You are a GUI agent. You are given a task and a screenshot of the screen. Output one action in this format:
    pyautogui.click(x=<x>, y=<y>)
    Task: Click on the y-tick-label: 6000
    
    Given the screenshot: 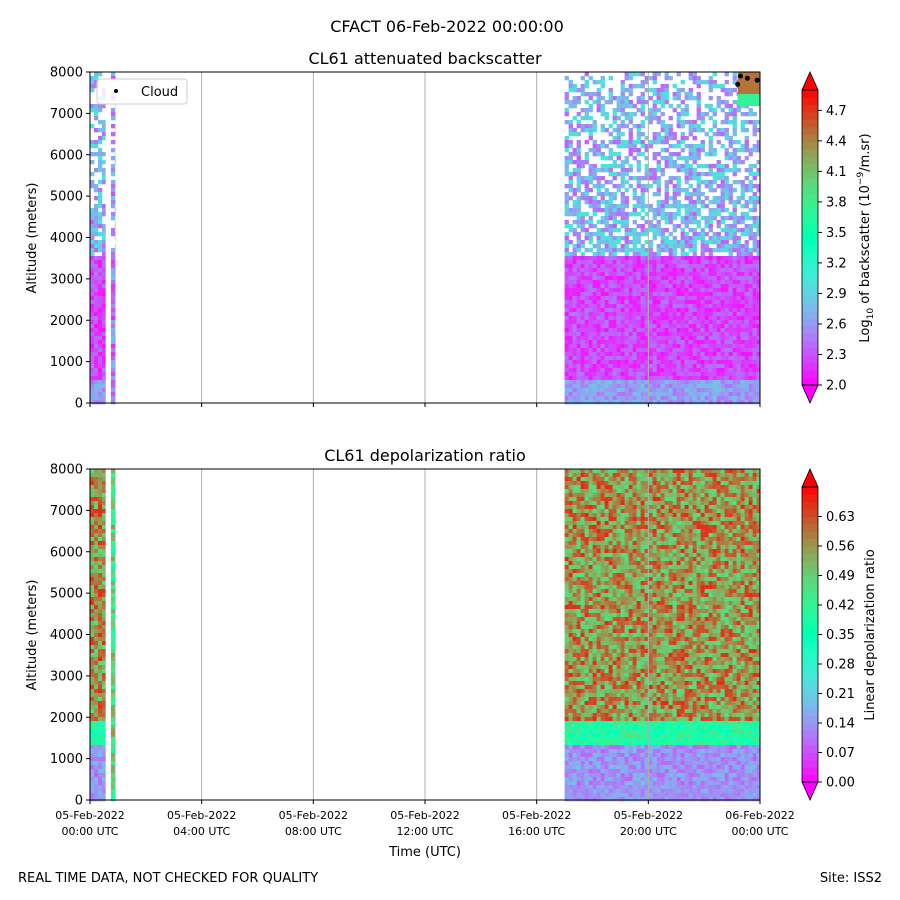 What is the action you would take?
    pyautogui.click(x=66, y=155)
    